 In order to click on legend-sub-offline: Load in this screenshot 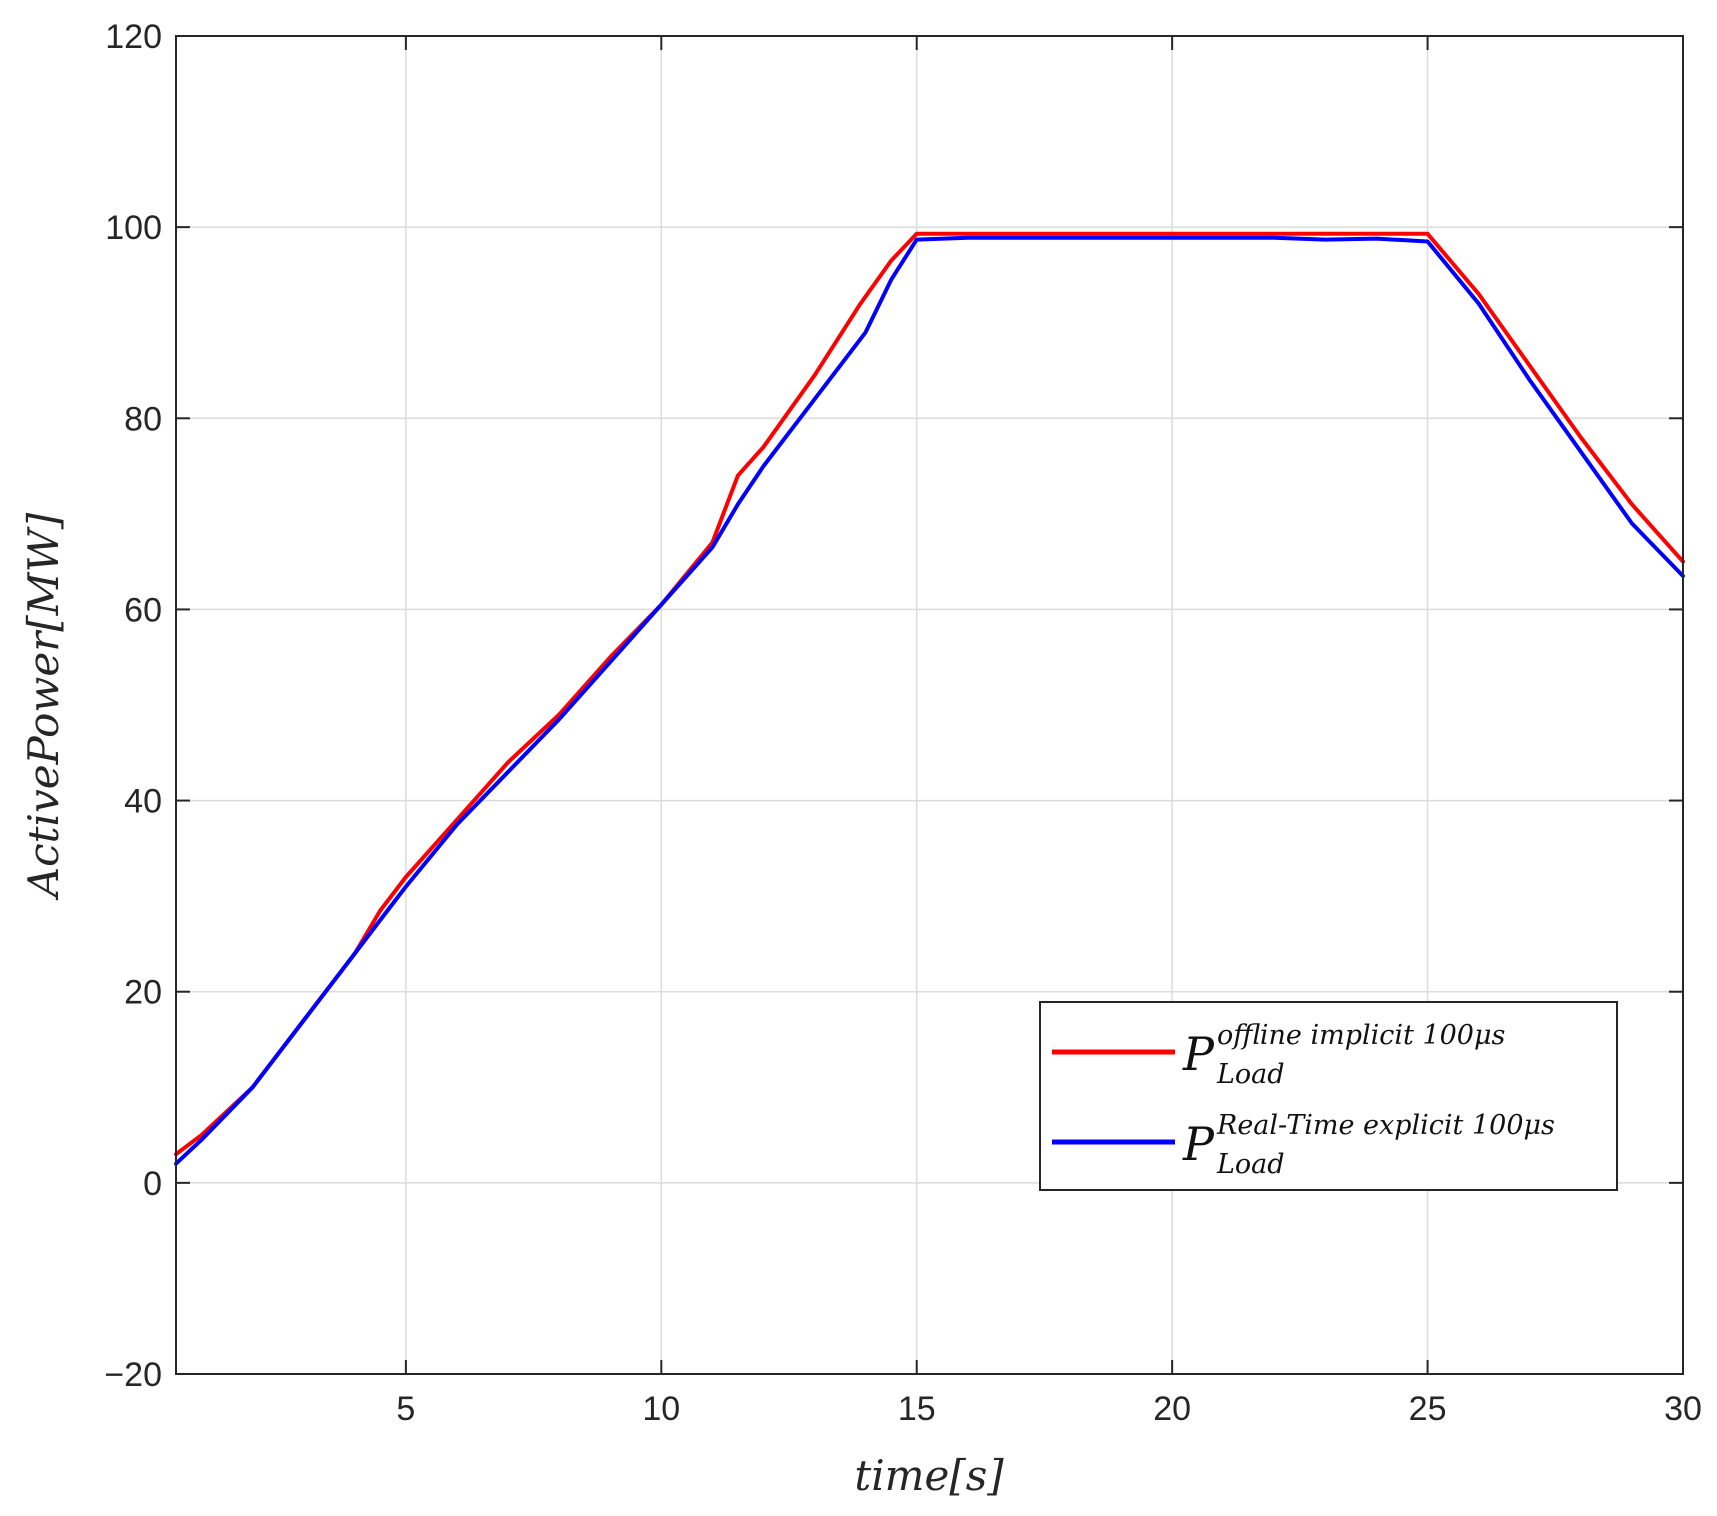, I will do `click(1250, 1074)`.